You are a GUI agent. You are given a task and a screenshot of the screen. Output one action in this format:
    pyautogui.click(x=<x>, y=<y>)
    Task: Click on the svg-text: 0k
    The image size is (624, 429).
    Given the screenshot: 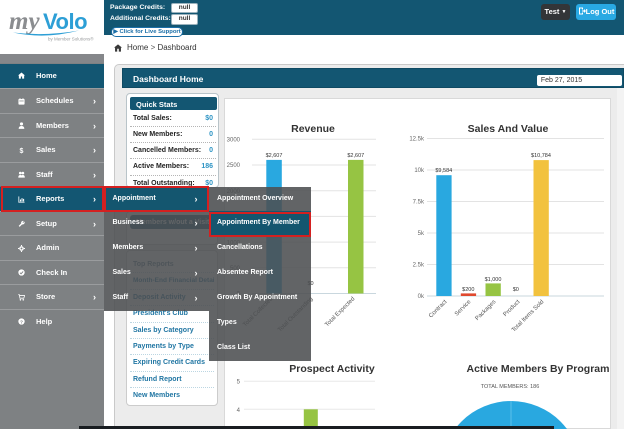 What is the action you would take?
    pyautogui.click(x=421, y=297)
    